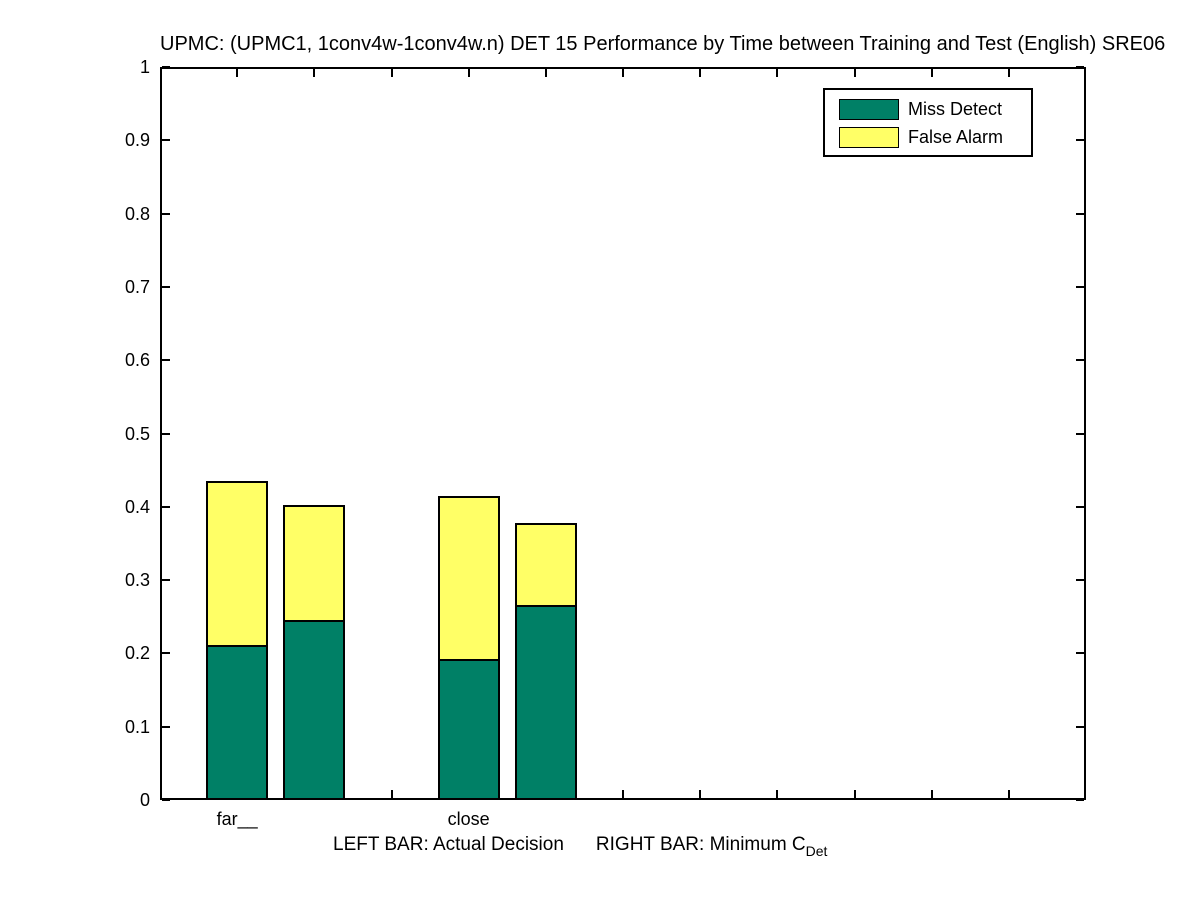 Image resolution: width=1201 pixels, height=900 pixels. I want to click on y-axis-tick-label: 0.3, so click(137, 580).